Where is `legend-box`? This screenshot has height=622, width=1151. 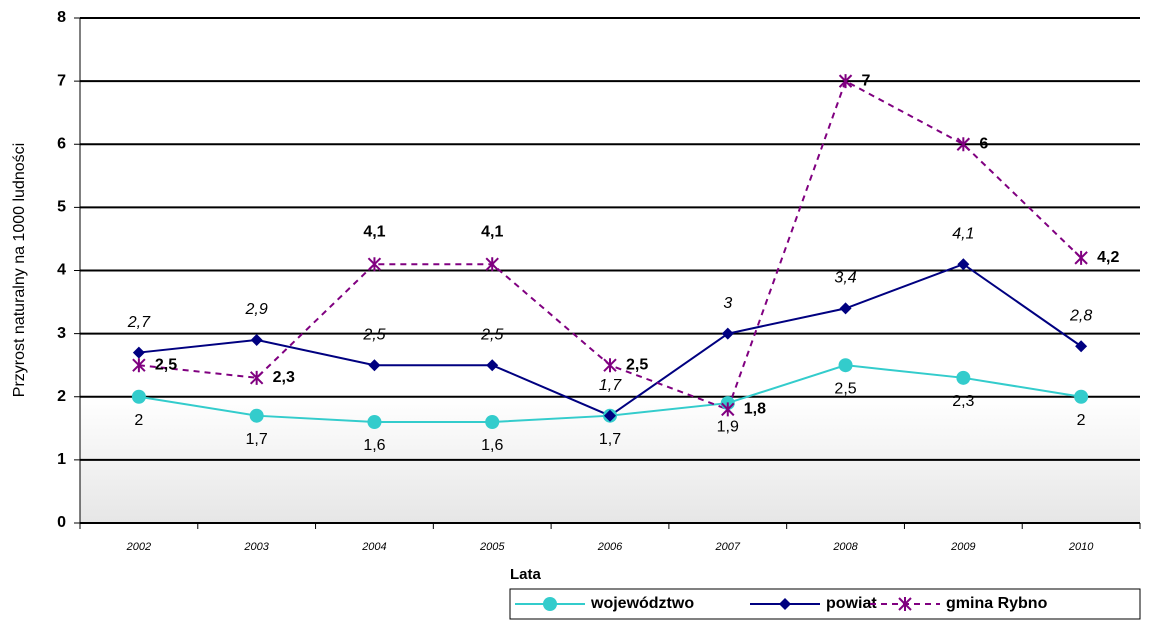
legend-box is located at coordinates (825, 604).